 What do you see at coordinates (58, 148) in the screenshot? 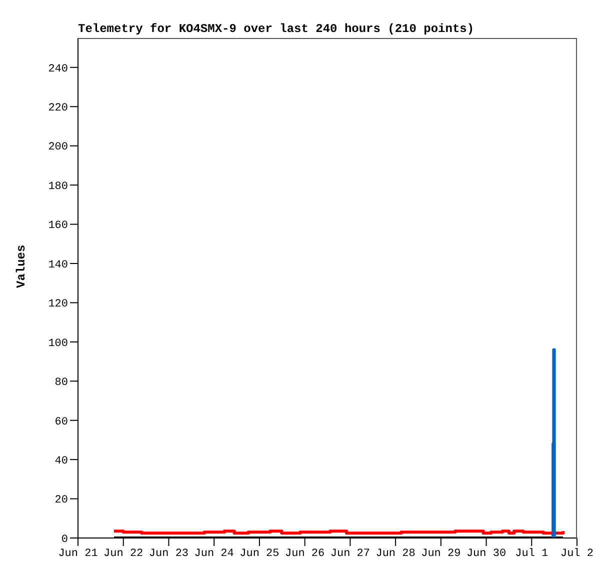
I see `y-tick-label: 200` at bounding box center [58, 148].